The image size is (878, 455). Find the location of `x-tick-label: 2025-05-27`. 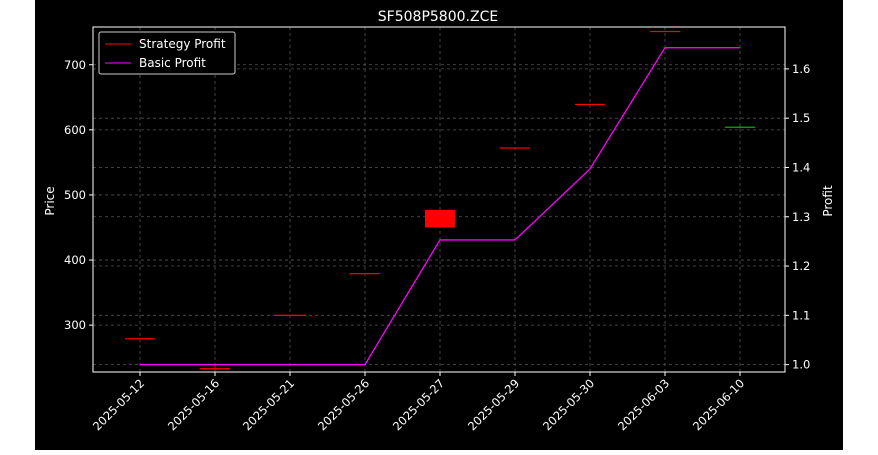

x-tick-label: 2025-05-27 is located at coordinates (418, 404).